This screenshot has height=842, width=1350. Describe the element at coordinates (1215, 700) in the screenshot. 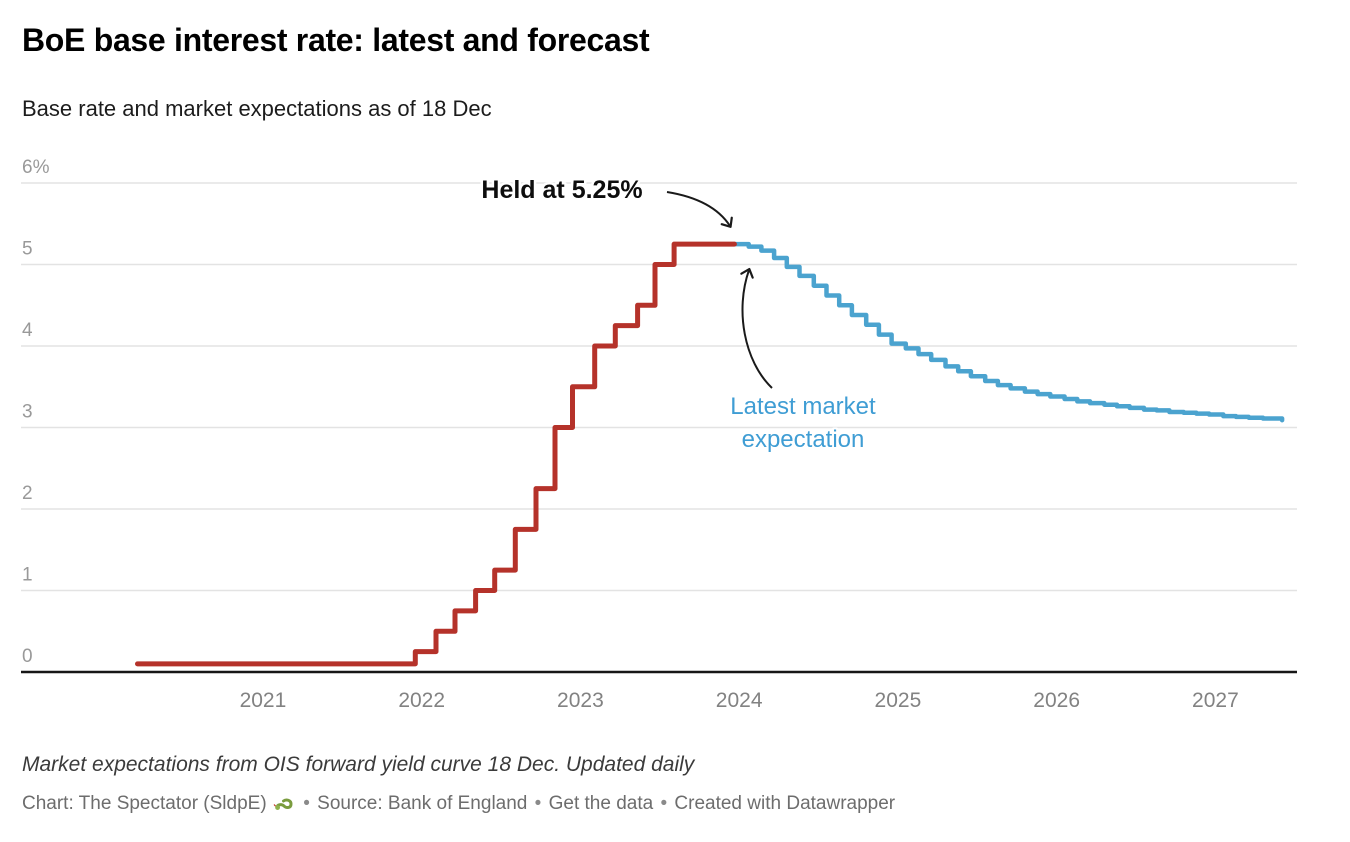

I see `x-tick-label: 2027` at that location.